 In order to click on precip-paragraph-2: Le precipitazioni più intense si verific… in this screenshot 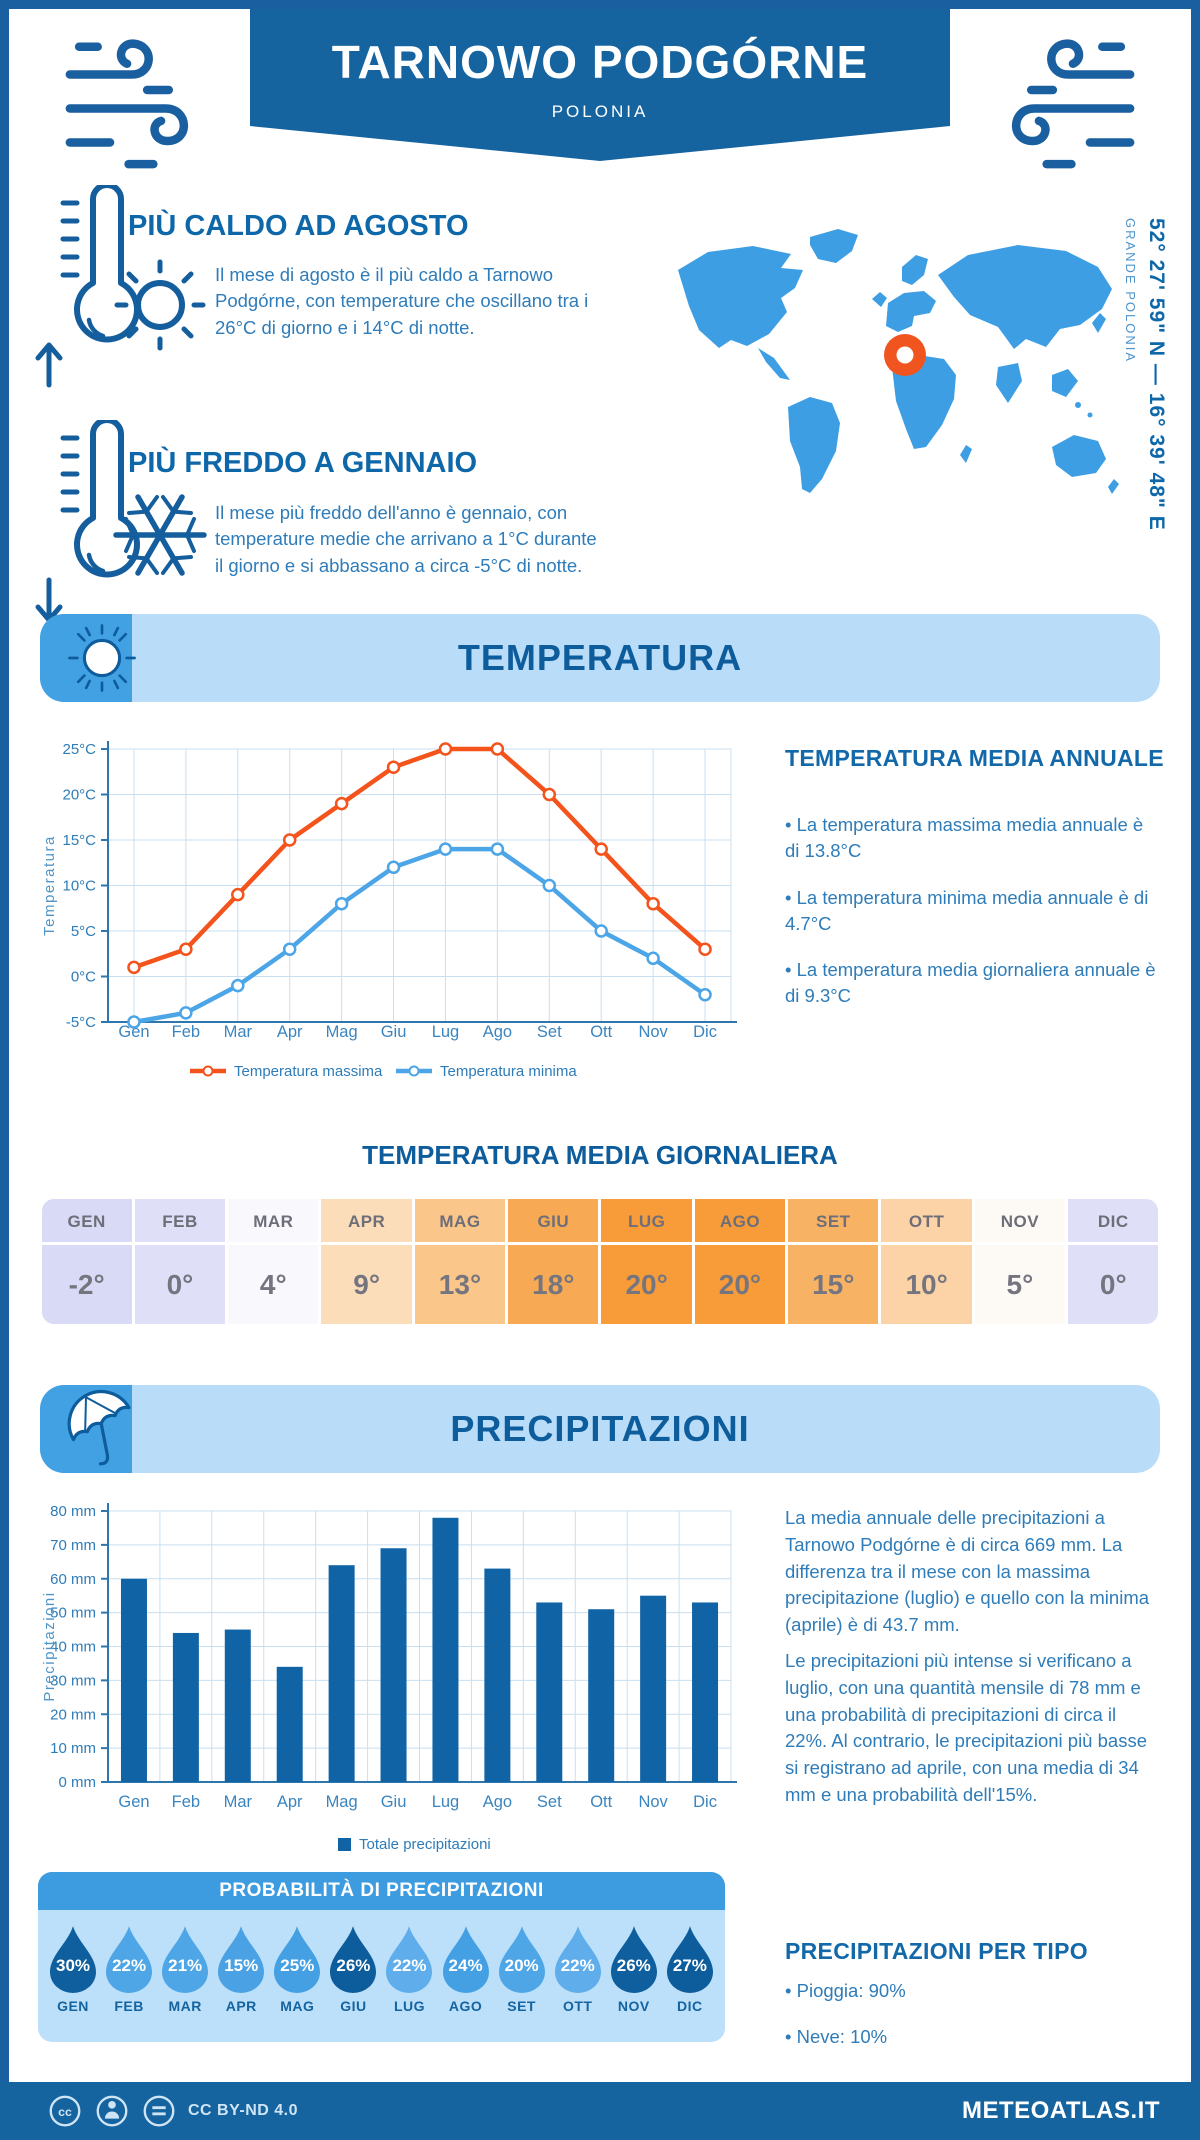, I will do `click(966, 1728)`.